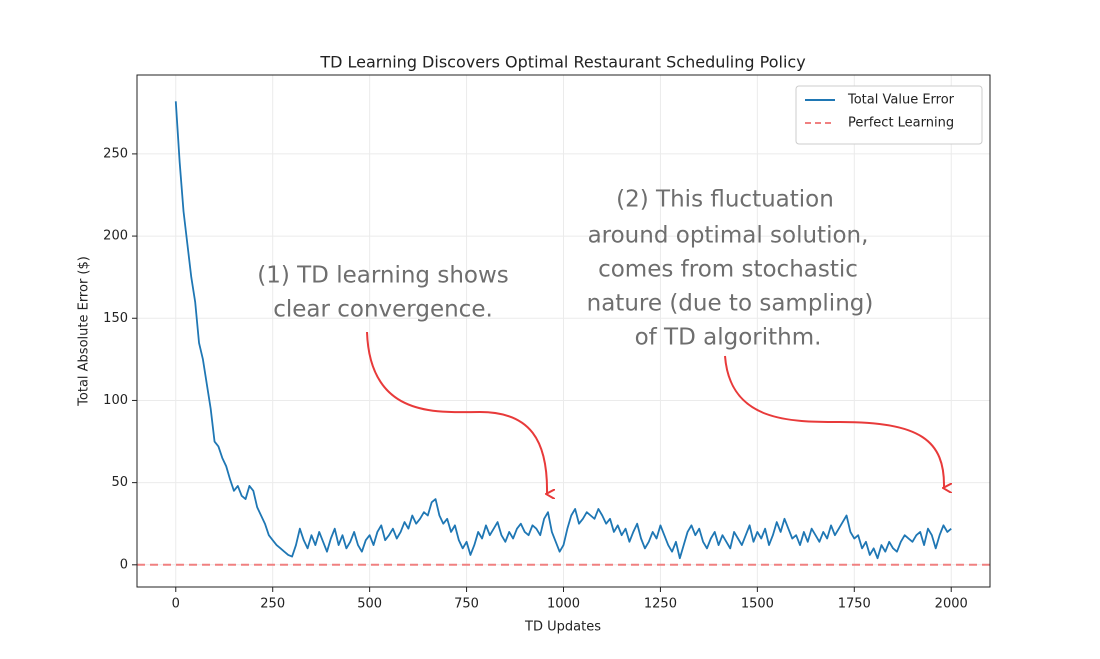 The height and width of the screenshot is (659, 1100). Describe the element at coordinates (563, 604) in the screenshot. I see `x-tick-label: 1000` at that location.